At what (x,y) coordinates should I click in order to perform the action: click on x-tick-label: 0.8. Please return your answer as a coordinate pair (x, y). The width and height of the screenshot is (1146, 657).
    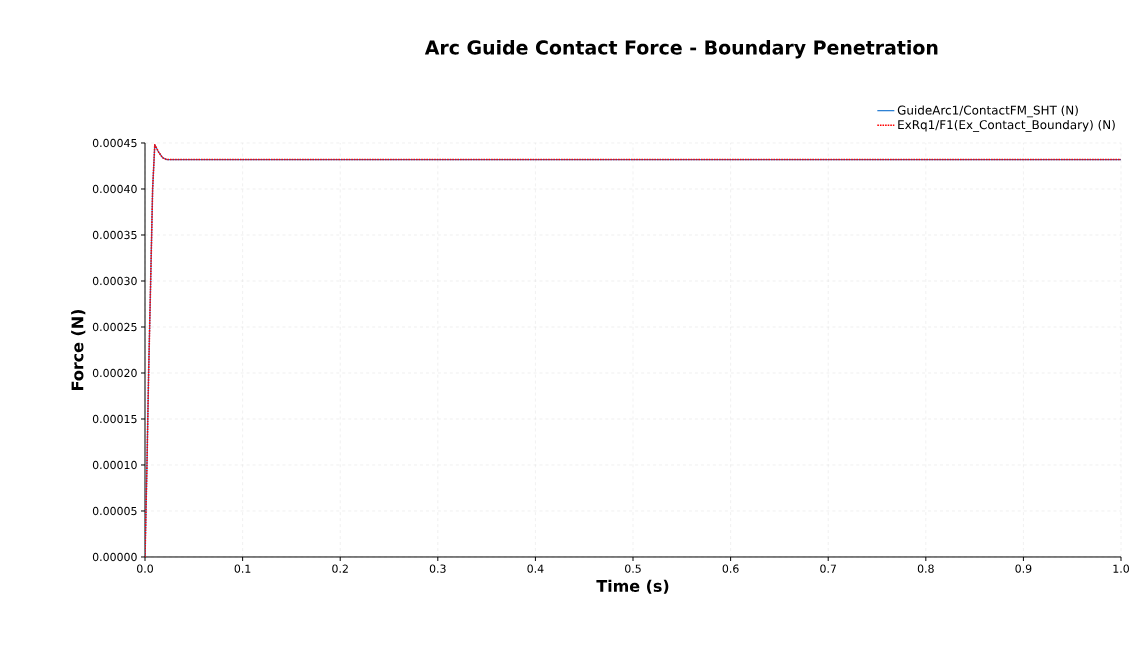
    Looking at the image, I should click on (925, 568).